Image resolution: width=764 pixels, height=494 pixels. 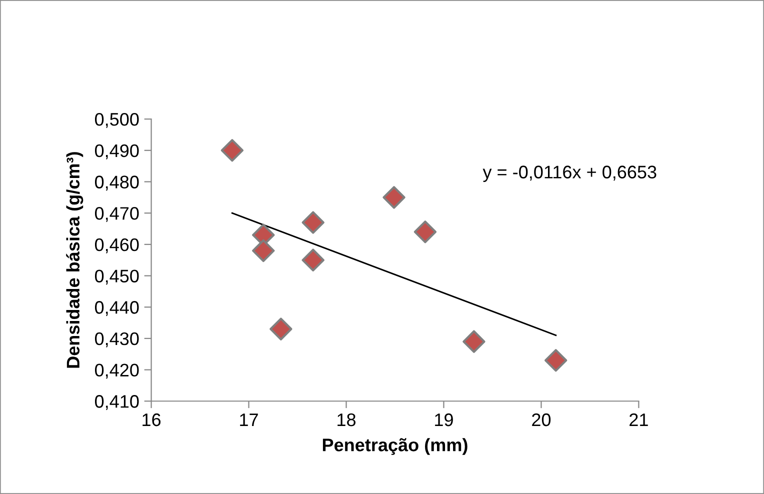 I want to click on y-tick-label: 0,420, so click(x=116, y=371).